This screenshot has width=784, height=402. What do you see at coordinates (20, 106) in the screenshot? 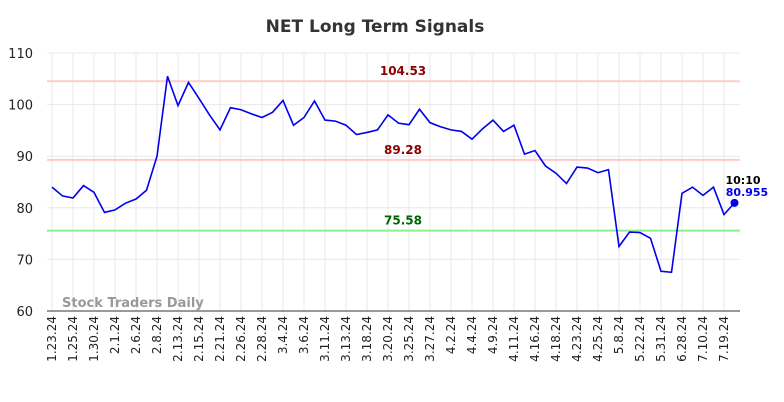
I see `y-tick-label: 100` at bounding box center [20, 106].